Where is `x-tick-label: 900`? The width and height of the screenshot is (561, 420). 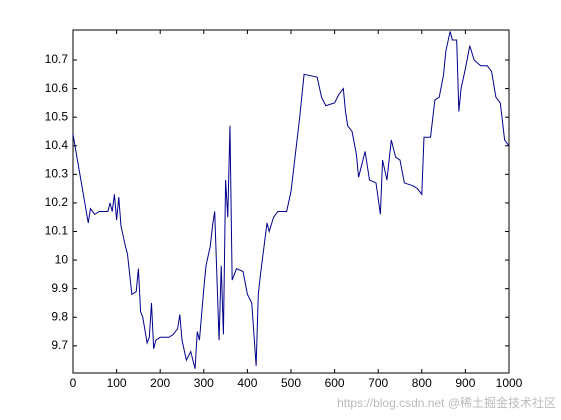 x-tick-label: 900 is located at coordinates (465, 383).